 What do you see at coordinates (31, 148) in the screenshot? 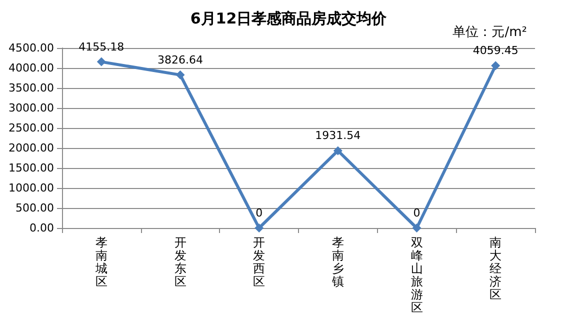
I see `y-tick-label: 2000.00` at bounding box center [31, 148].